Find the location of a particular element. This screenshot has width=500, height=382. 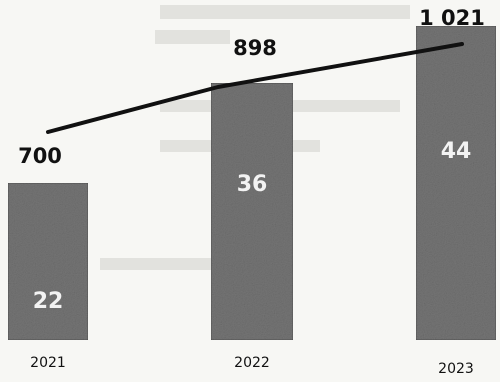

x-tick-label: 2023 is located at coordinates (456, 369).